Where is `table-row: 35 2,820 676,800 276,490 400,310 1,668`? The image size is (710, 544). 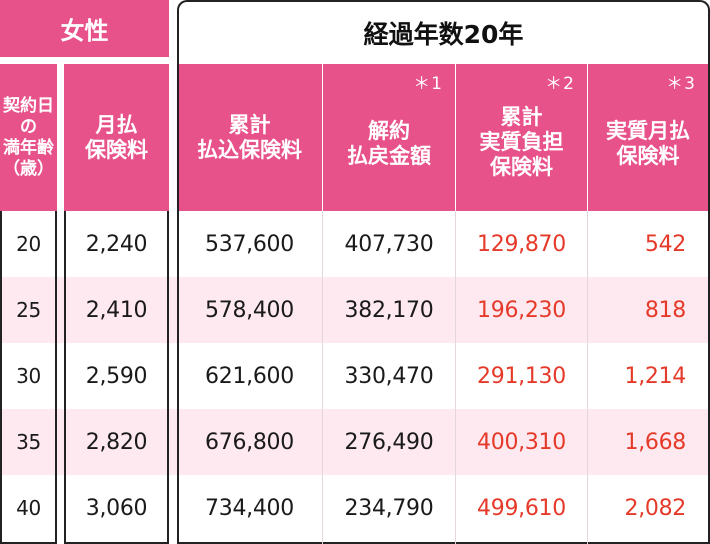 table-row: 35 2,820 676,800 276,490 400,310 1,668 is located at coordinates (355, 442).